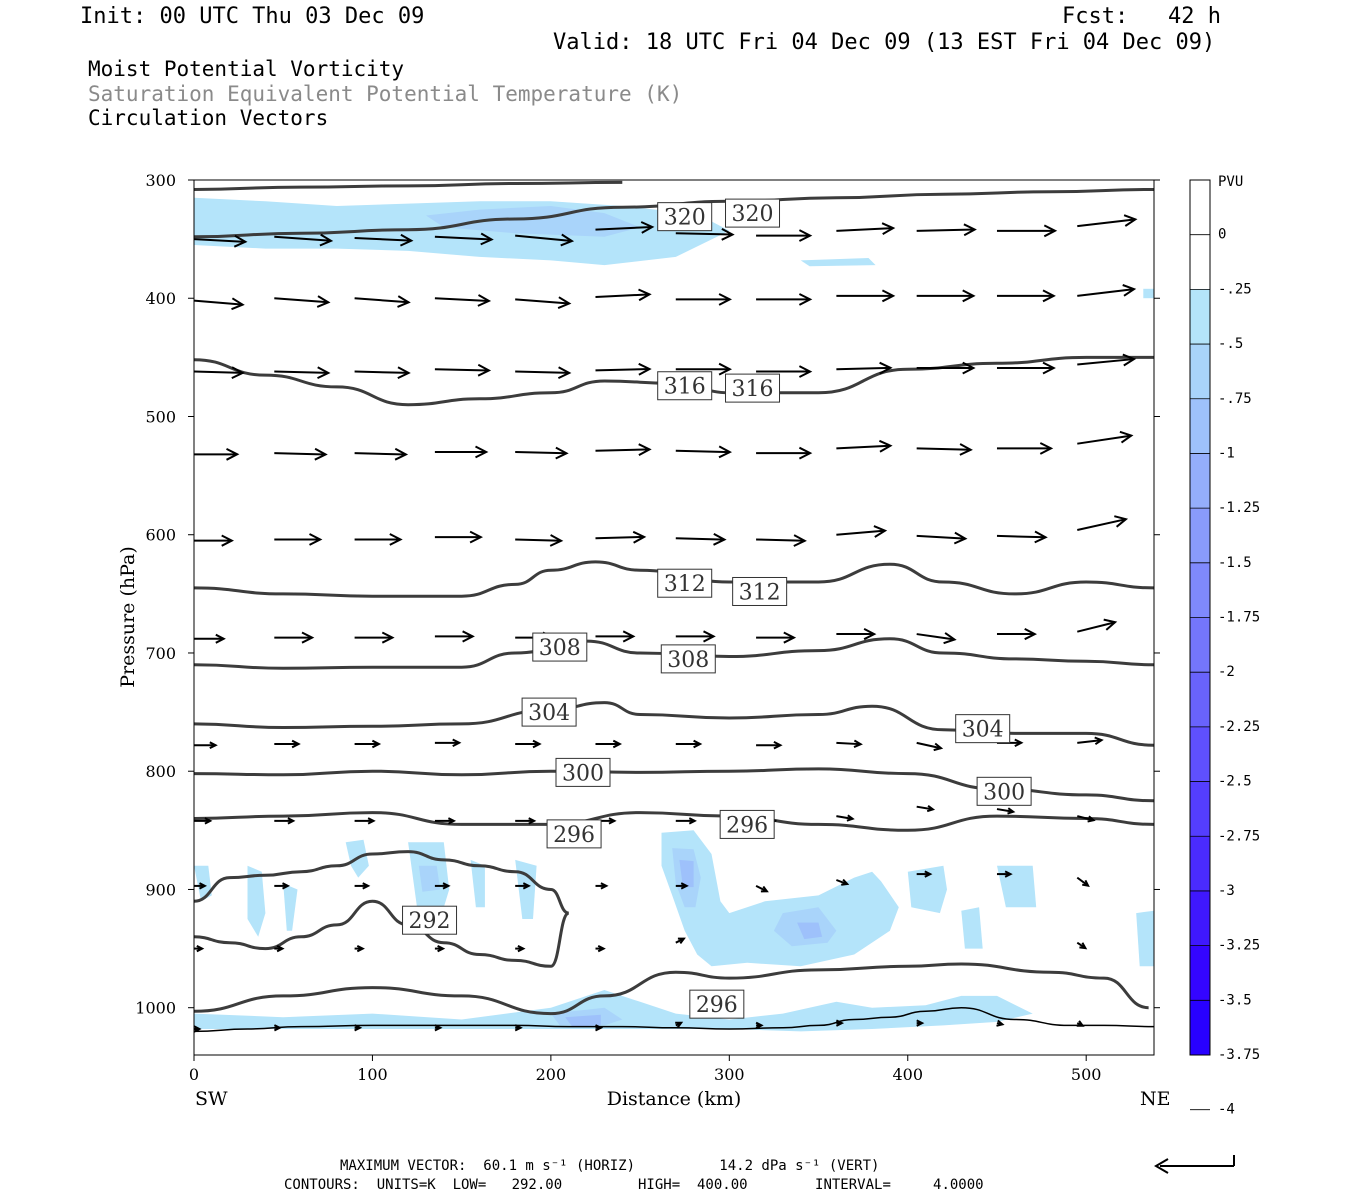 This screenshot has height=1200, width=1350. Describe the element at coordinates (1226, 1110) in the screenshot. I see `colorbar-label: -4` at that location.